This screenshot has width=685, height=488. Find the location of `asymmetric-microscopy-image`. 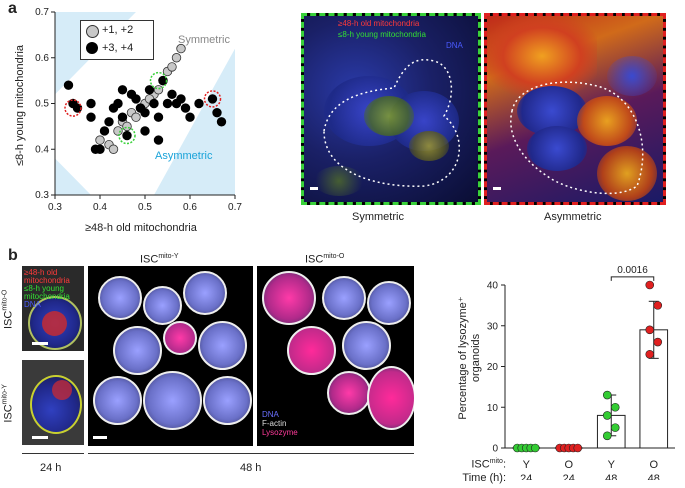

asymmetric-microscopy-image is located at coordinates (575, 109).